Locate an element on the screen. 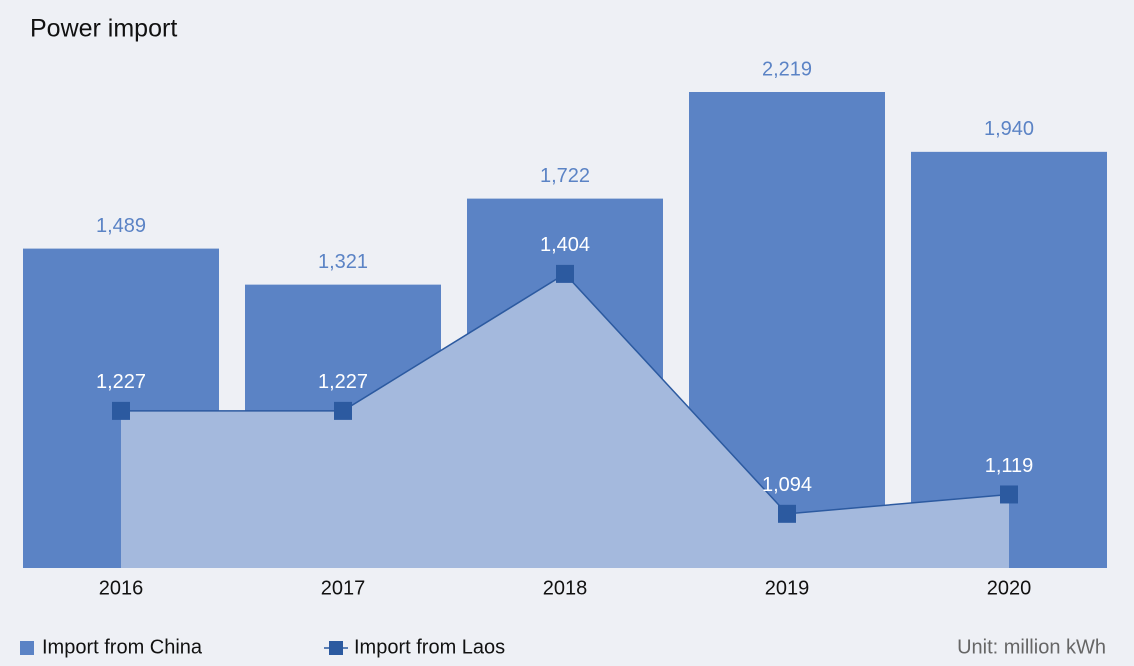  data-label: 1,940 is located at coordinates (1009, 129).